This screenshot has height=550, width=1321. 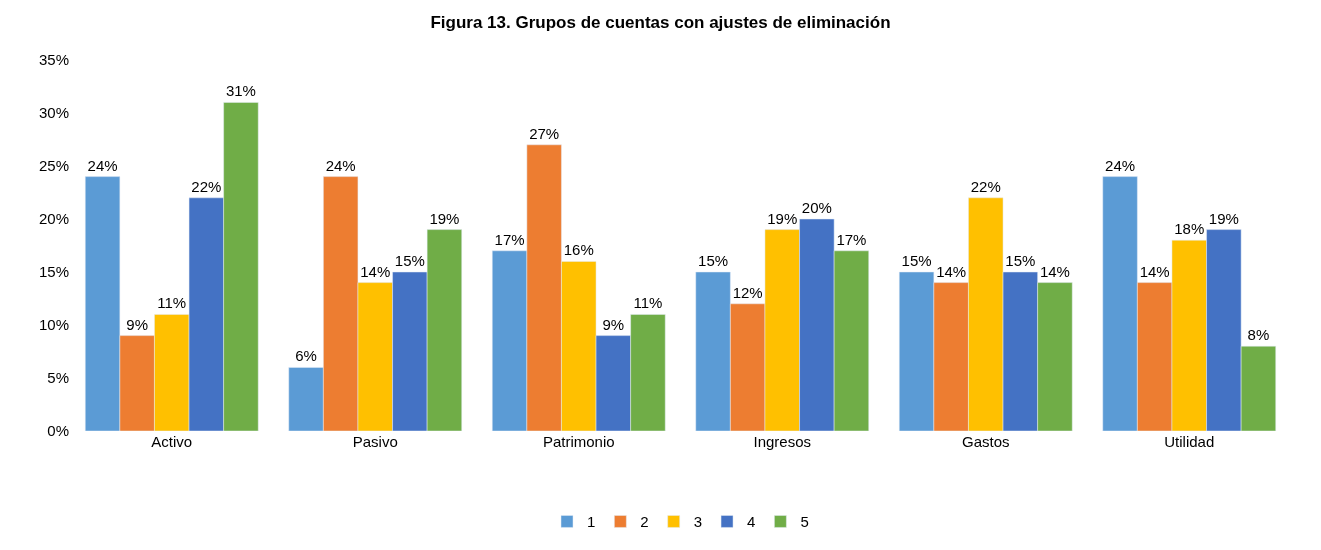 I want to click on x-tick-label: Utilidad, so click(x=1189, y=441).